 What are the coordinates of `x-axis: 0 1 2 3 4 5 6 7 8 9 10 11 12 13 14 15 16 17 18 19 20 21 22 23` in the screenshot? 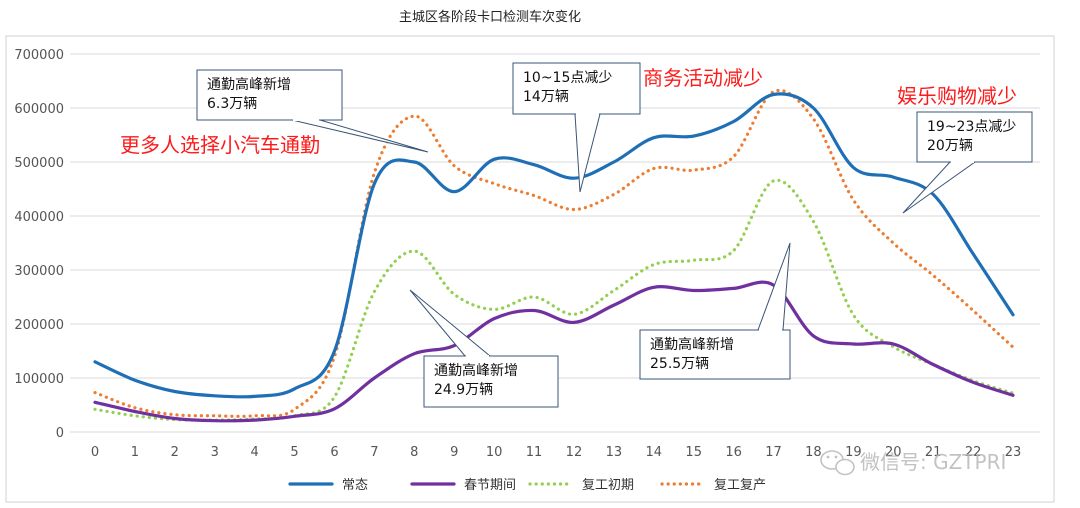 It's located at (556, 452).